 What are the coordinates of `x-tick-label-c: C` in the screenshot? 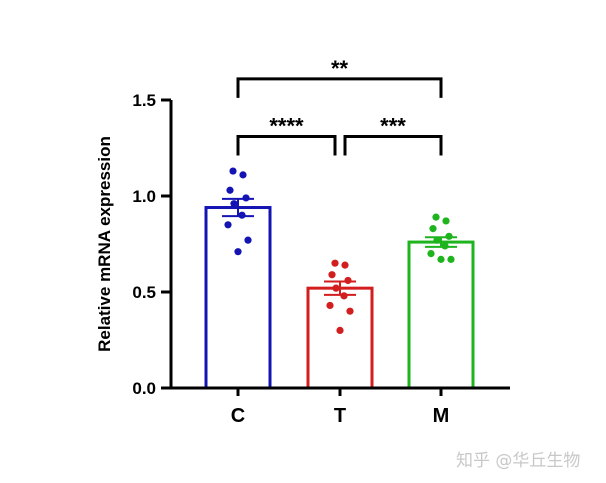 It's located at (238, 416).